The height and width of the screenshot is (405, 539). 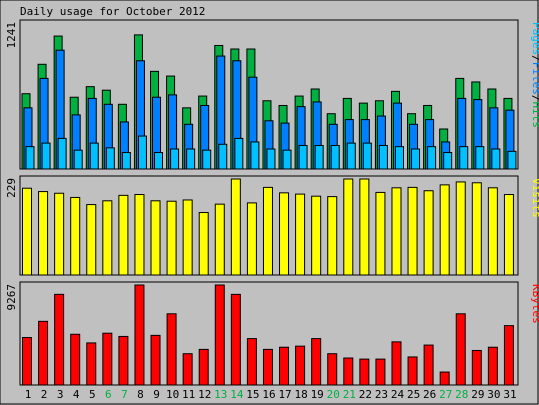 What do you see at coordinates (172, 394) in the screenshot?
I see `x-tick-label: 10` at bounding box center [172, 394].